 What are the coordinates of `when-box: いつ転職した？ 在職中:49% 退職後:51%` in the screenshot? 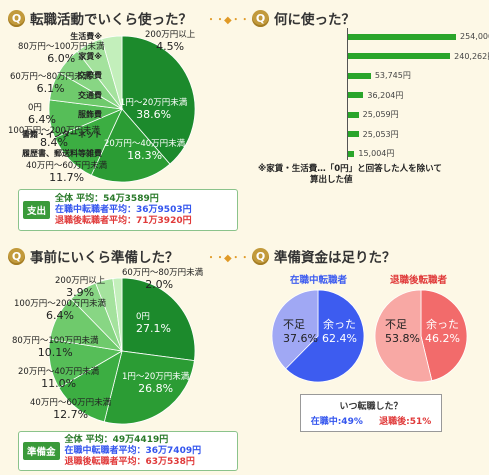 It's located at (371, 413).